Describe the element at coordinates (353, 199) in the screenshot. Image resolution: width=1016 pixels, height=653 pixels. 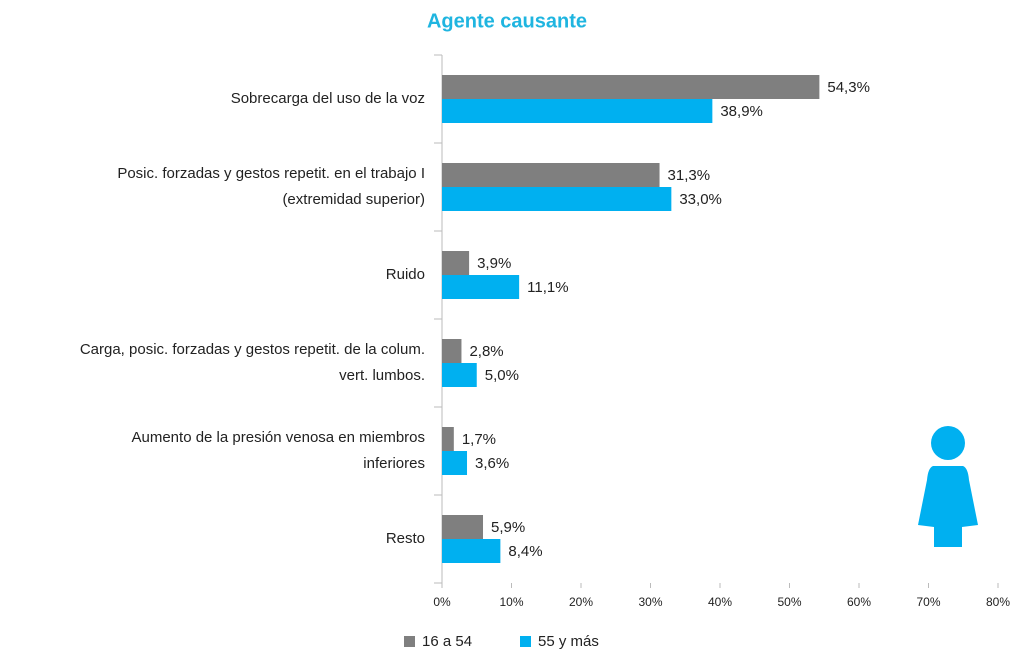
I see `category-label-line: (extremidad superior)` at that location.